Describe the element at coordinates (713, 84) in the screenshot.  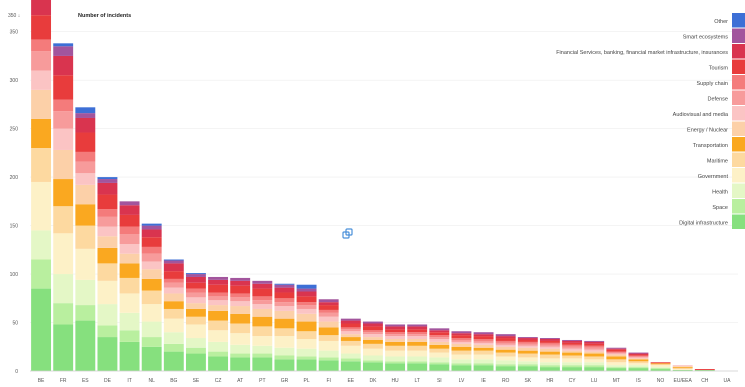
I see `legend-label: Supply chain` at that location.